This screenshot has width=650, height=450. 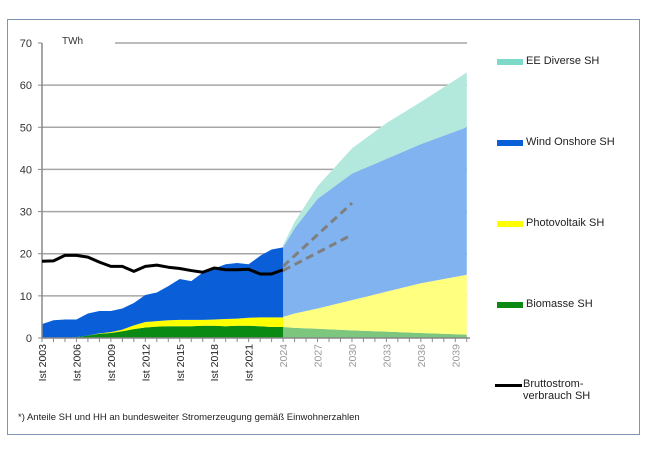 I want to click on historical-area-biomasse-sh, so click(x=163, y=331).